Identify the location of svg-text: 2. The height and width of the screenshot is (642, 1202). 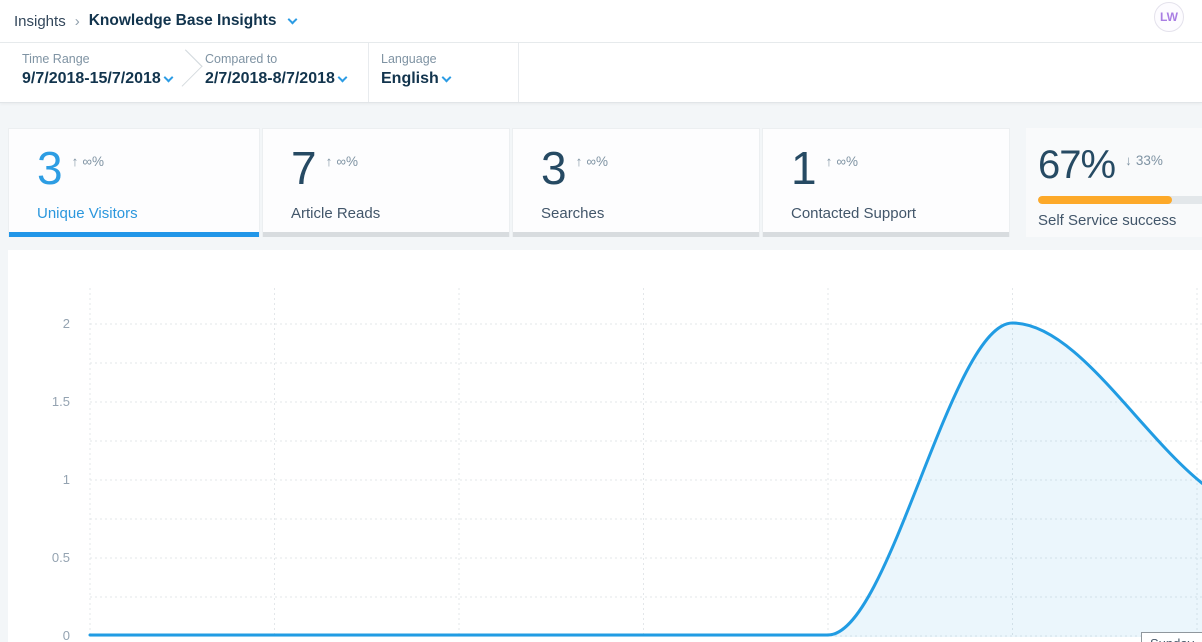
(66, 323).